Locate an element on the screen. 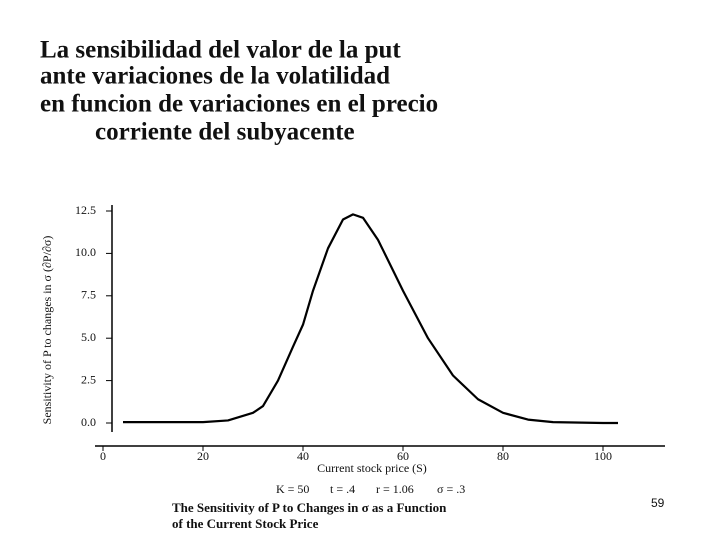 This screenshot has width=720, height=540. y-tick-label: 7.5 is located at coordinates (88, 295).